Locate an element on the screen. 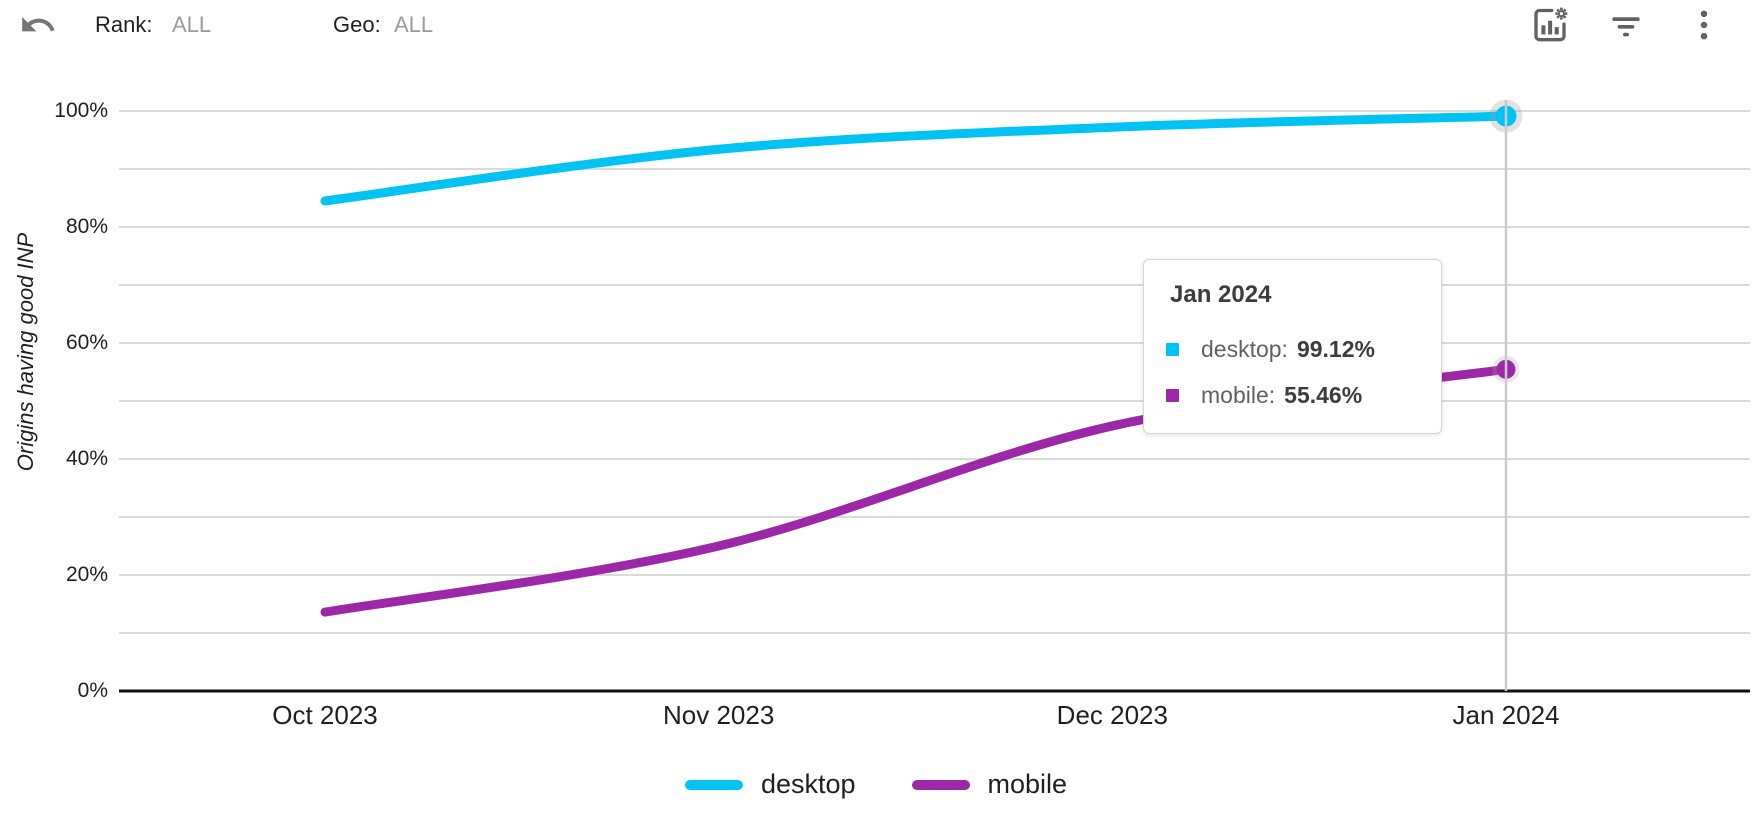 The height and width of the screenshot is (826, 1752). undo-icon is located at coordinates (38, 26).